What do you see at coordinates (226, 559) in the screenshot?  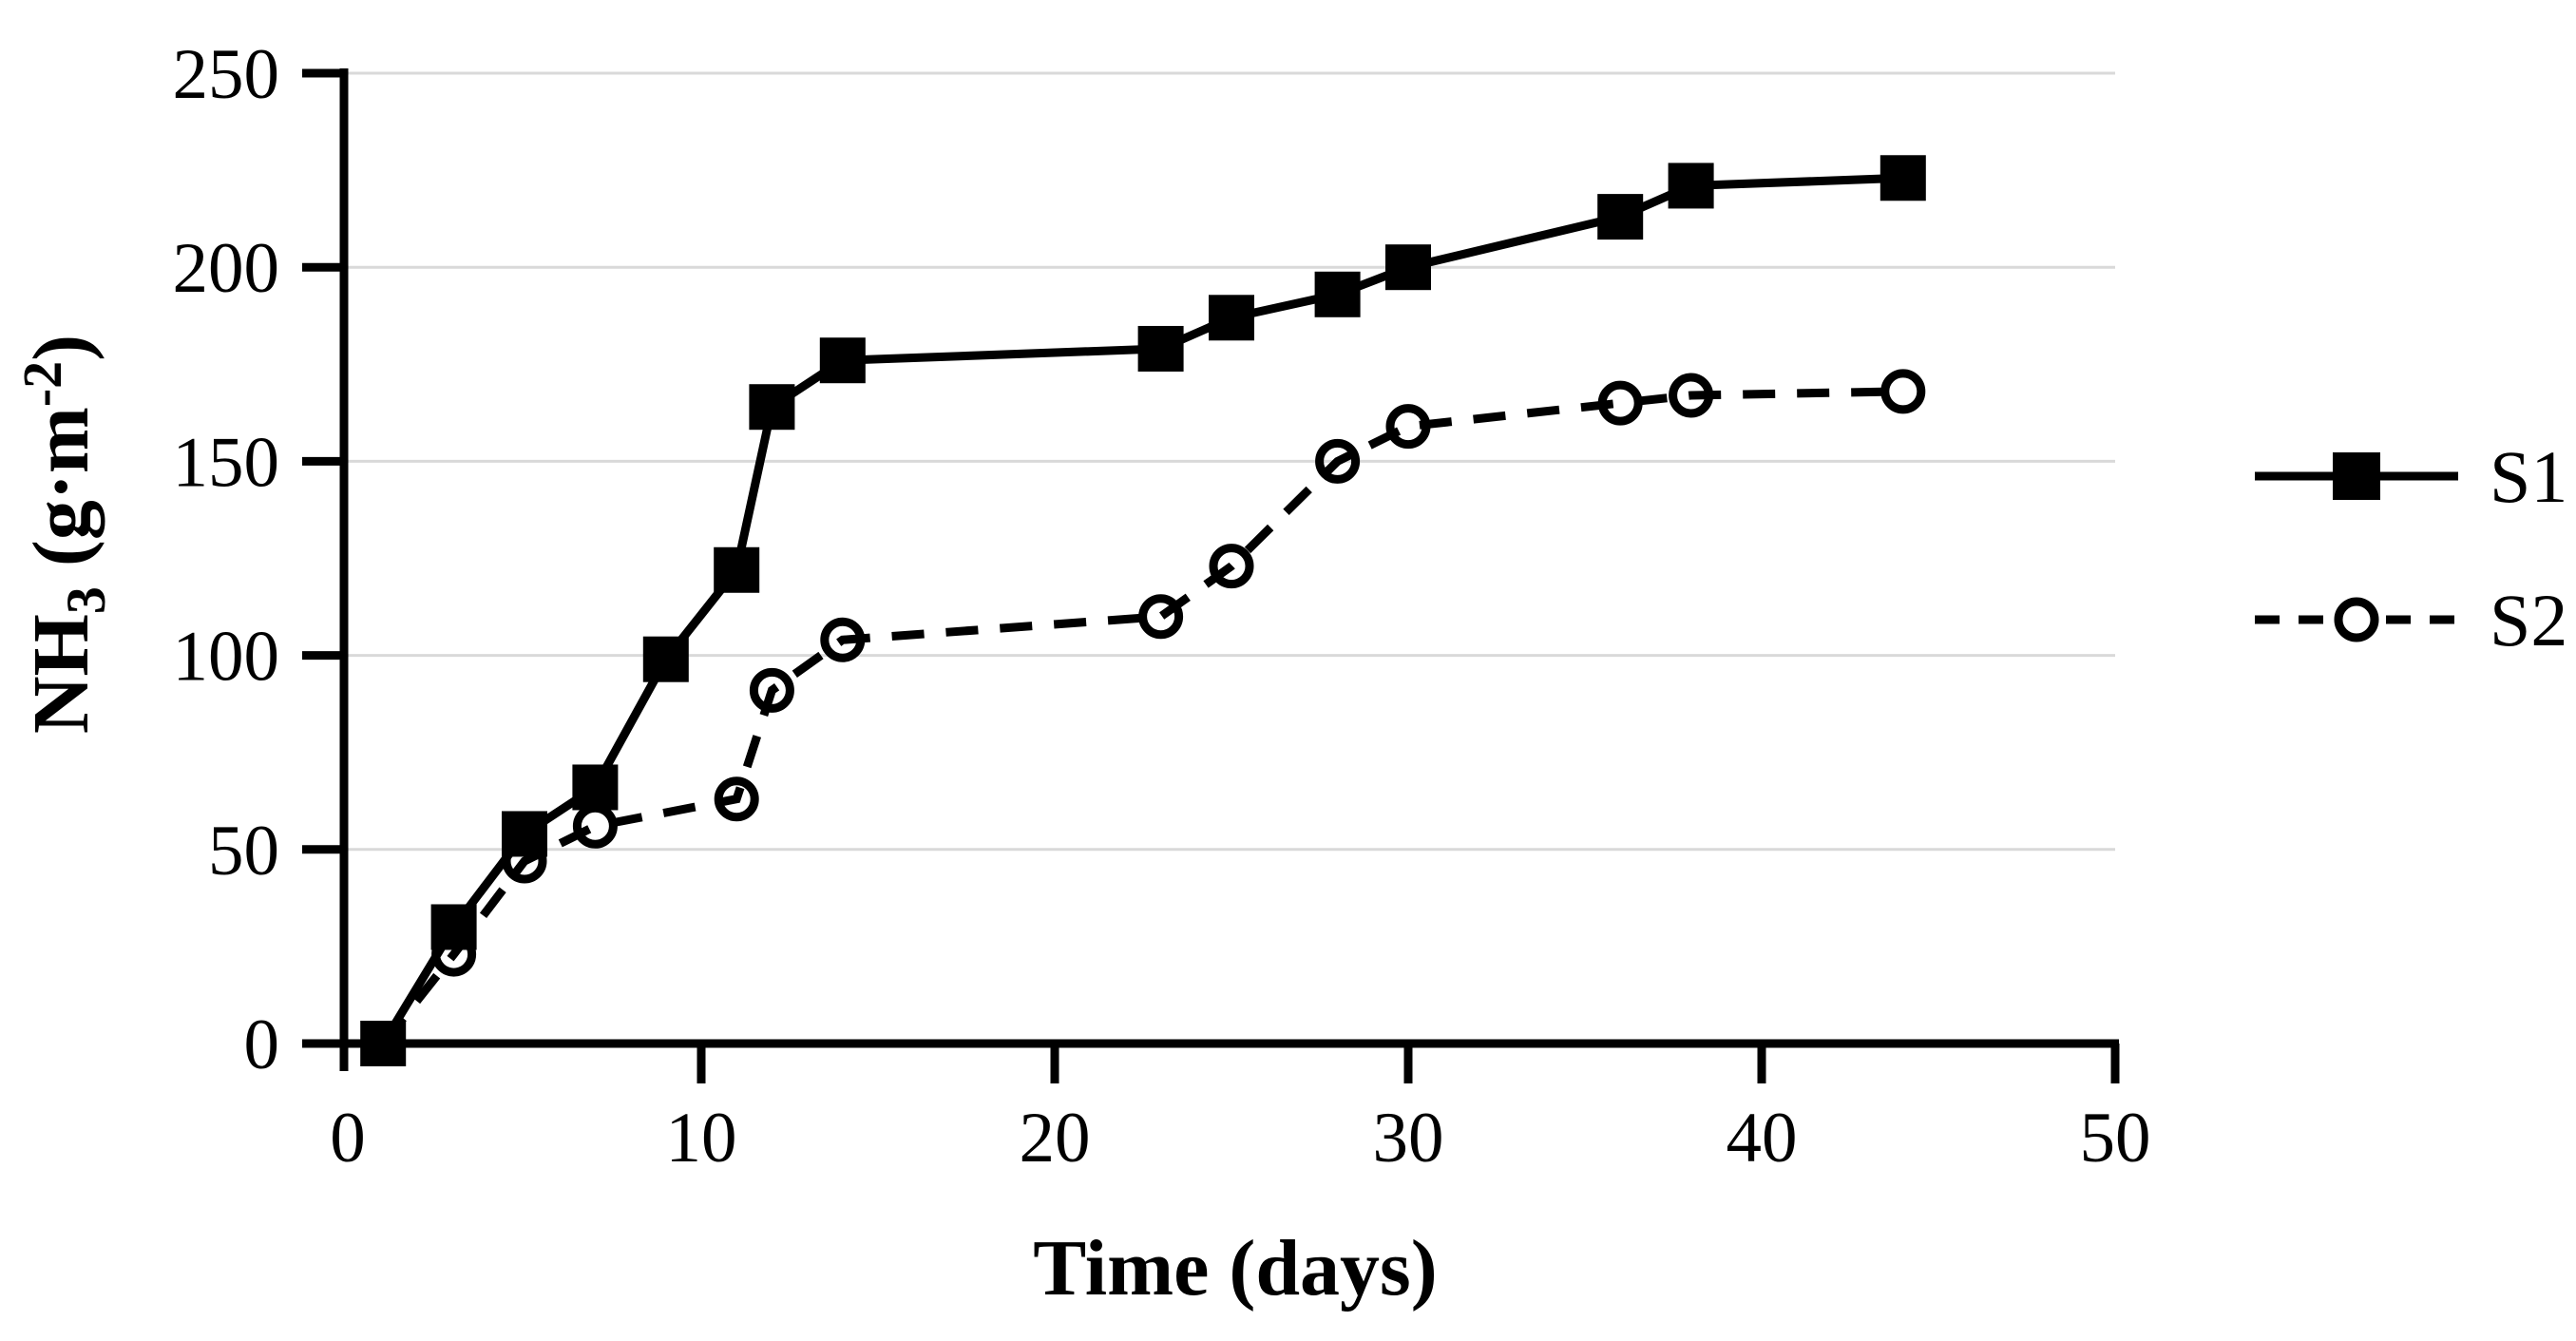 I see `y-tick-labels: 0 50 100 150 200 250` at bounding box center [226, 559].